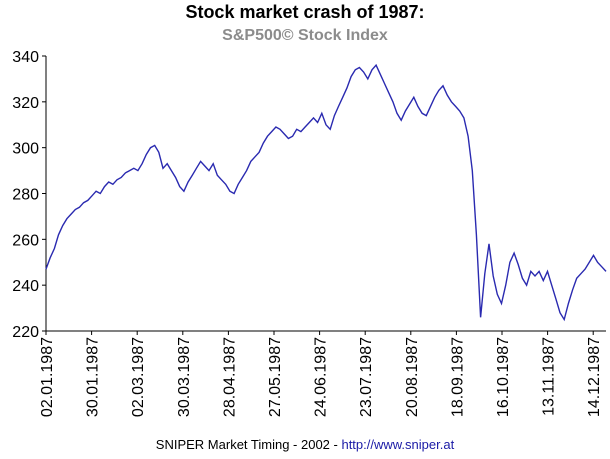 Image resolution: width=610 pixels, height=459 pixels. Describe the element at coordinates (25, 149) in the screenshot. I see `y-tick-label: 300` at that location.